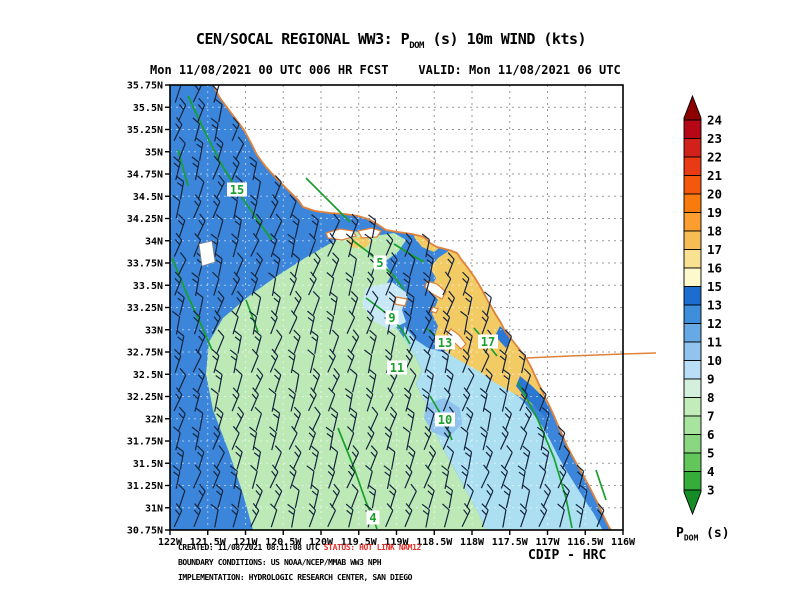  I want to click on title-suffix: (s) 10m WIND (kts), so click(505, 39).